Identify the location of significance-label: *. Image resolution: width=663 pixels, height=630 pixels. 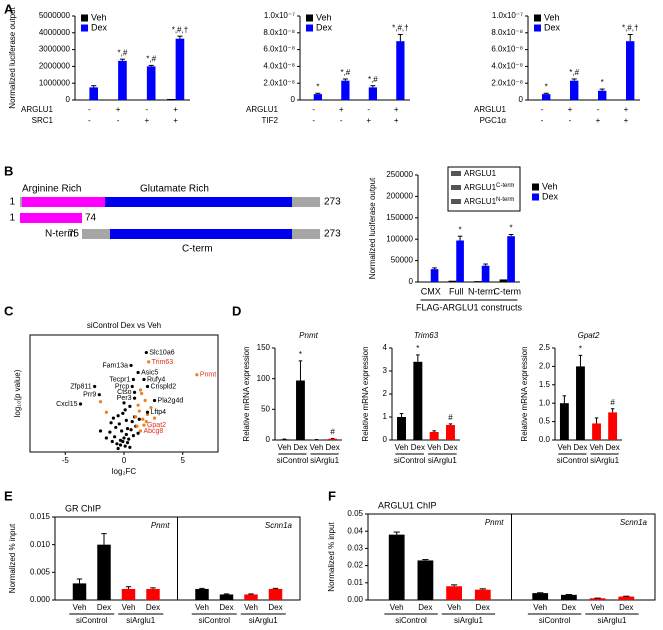
(317, 86).